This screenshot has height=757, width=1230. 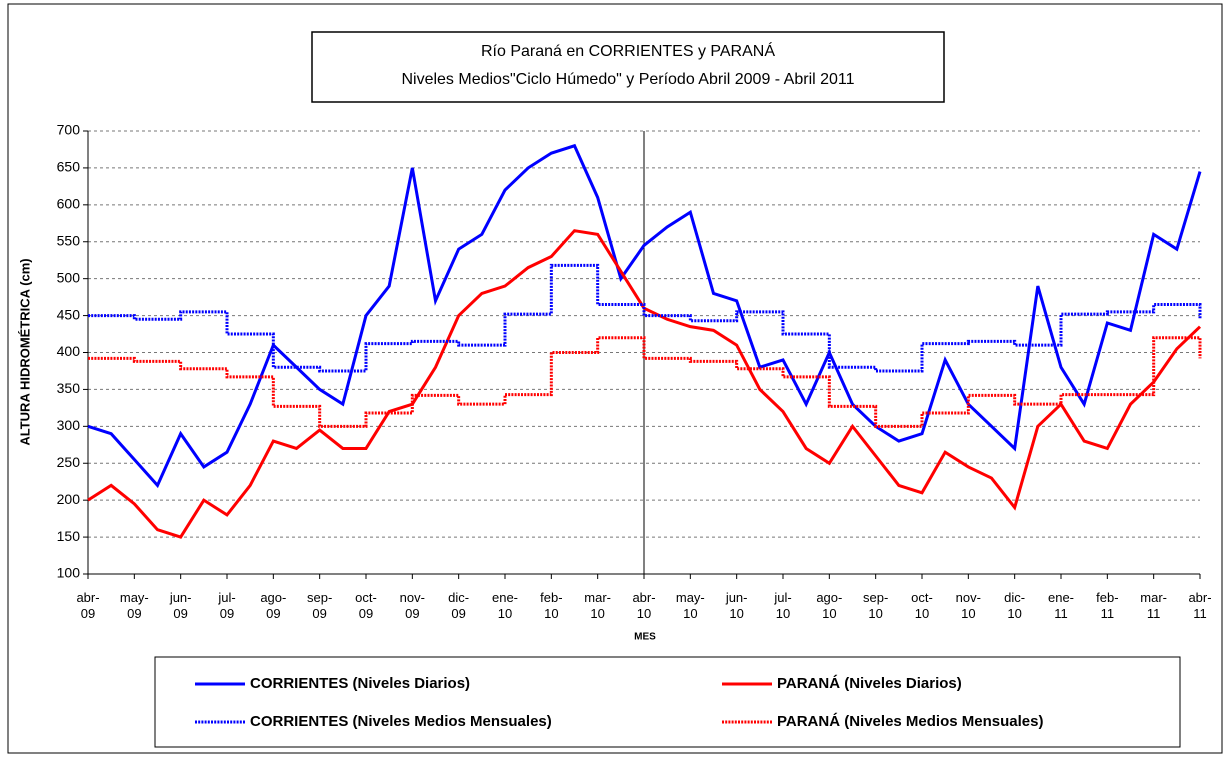 What do you see at coordinates (273, 605) in the screenshot?
I see `x-tick-label: ago- 09` at bounding box center [273, 605].